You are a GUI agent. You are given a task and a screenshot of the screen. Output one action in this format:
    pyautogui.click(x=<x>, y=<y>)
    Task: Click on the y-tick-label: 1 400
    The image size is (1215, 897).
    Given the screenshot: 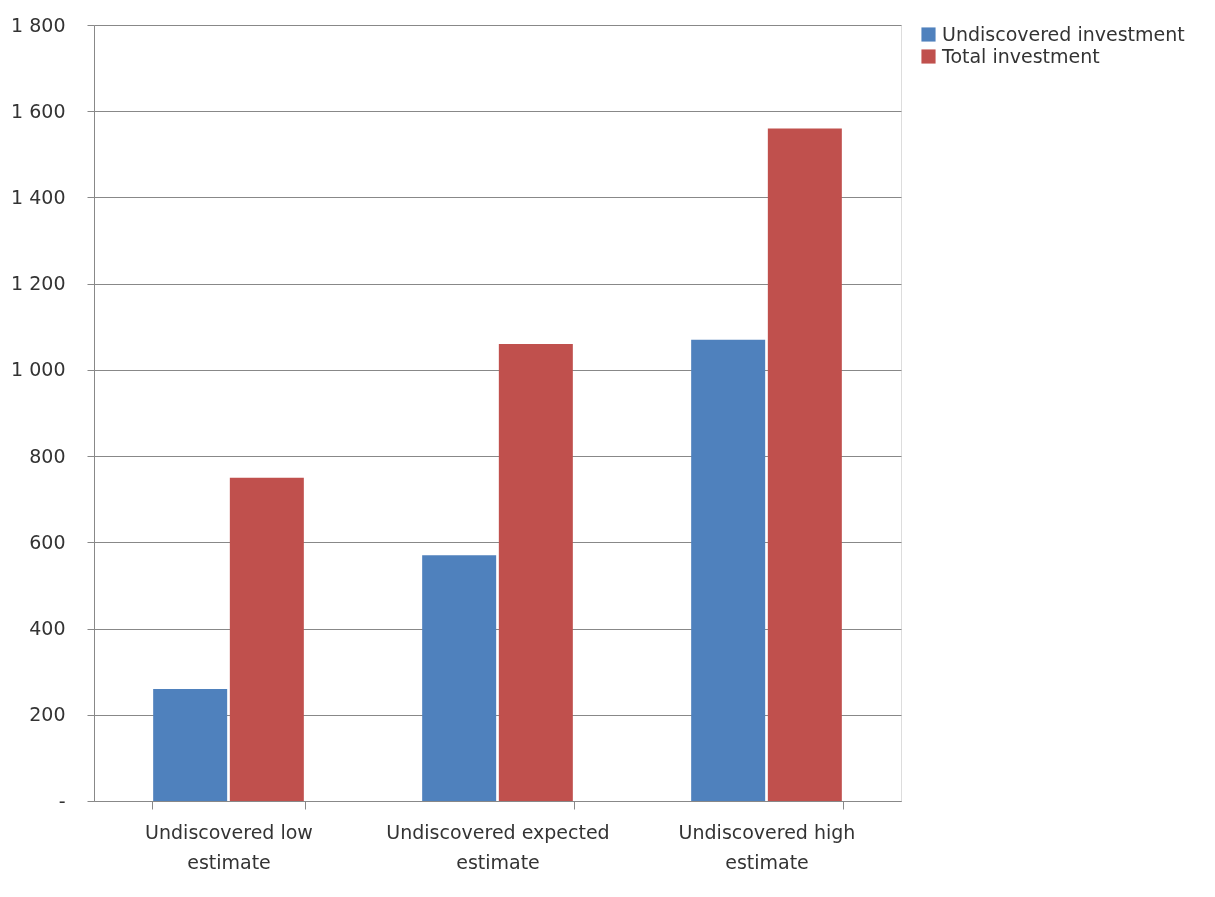 What is the action you would take?
    pyautogui.click(x=38, y=196)
    